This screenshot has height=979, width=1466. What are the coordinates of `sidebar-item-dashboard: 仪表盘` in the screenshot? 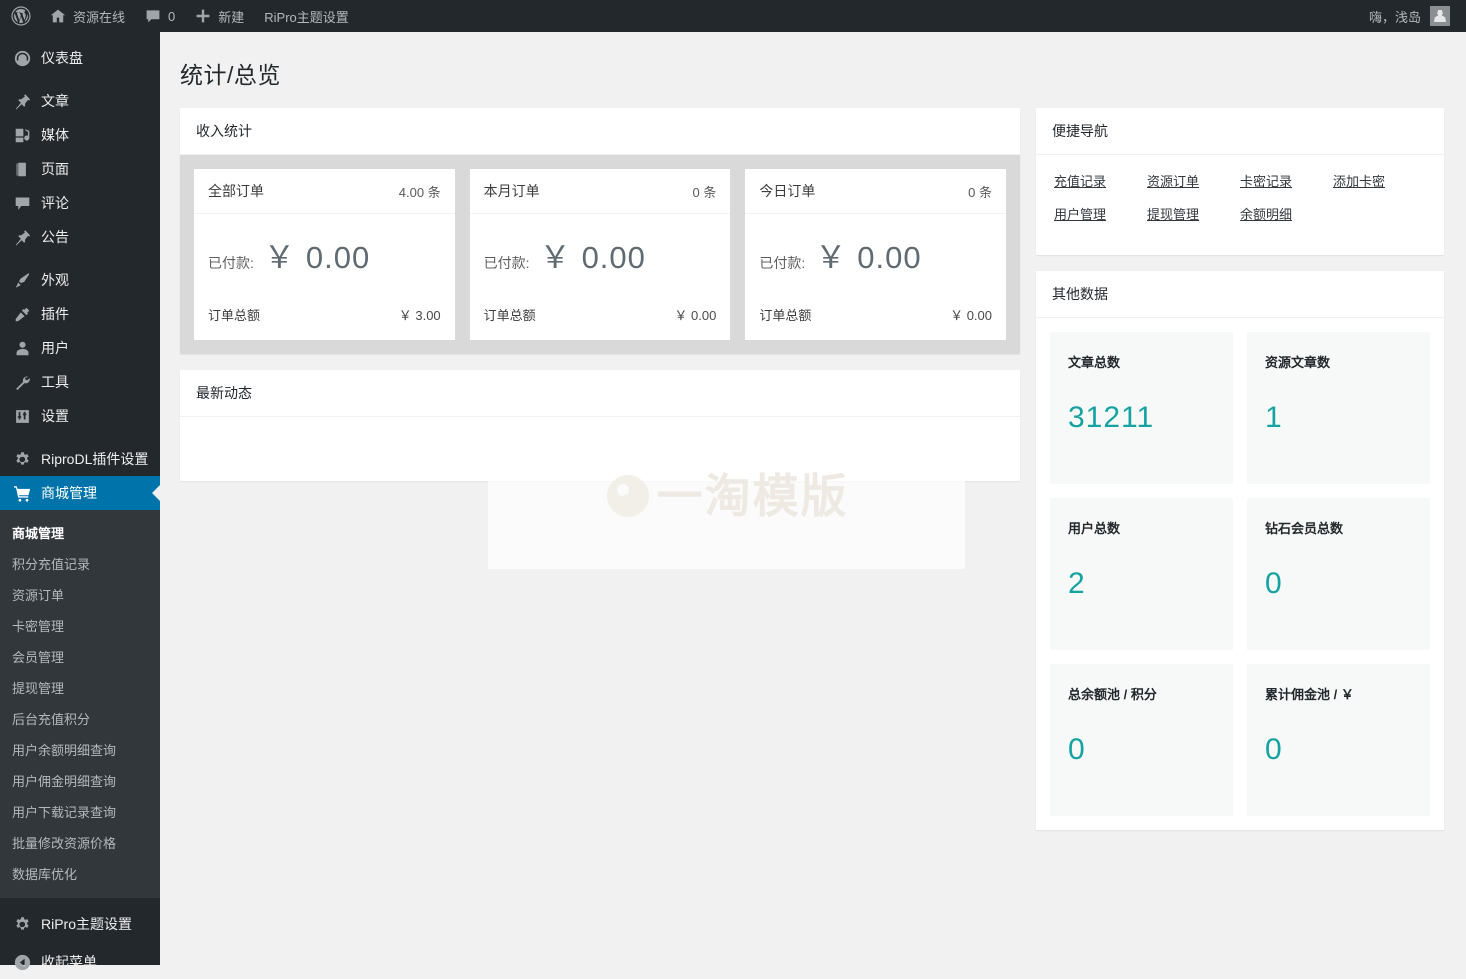 It's located at (80, 58).